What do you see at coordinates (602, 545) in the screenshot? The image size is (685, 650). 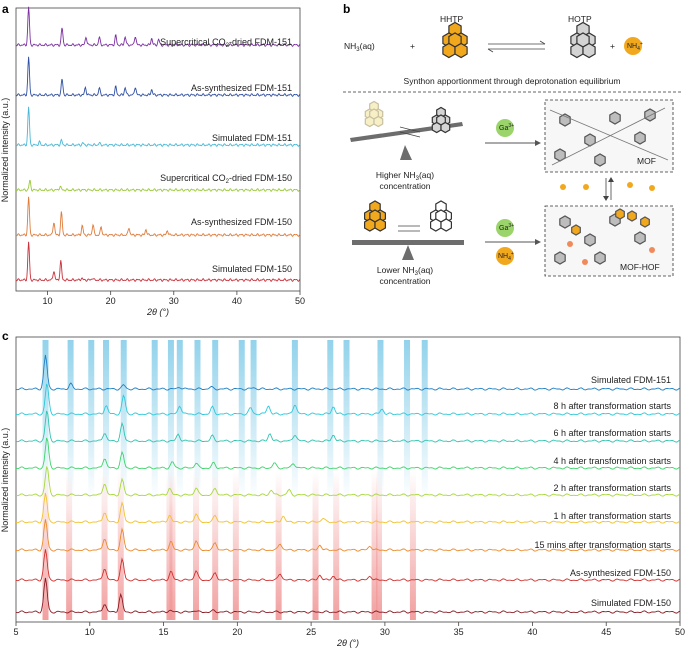 I see `panel-c-trace-label-7: 15 mins after transformation starts` at bounding box center [602, 545].